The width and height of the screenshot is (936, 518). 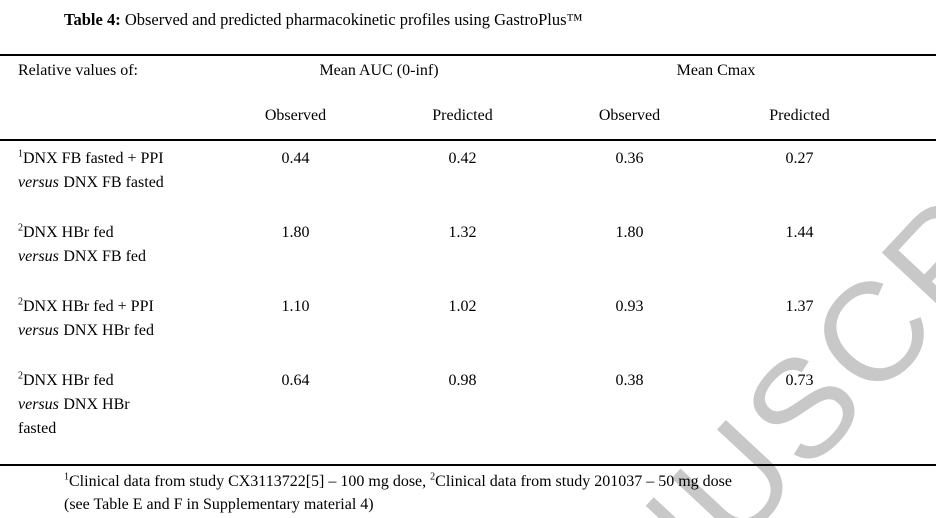 What do you see at coordinates (799, 115) in the screenshot?
I see `subheader-cmax-predicted: Predicted` at bounding box center [799, 115].